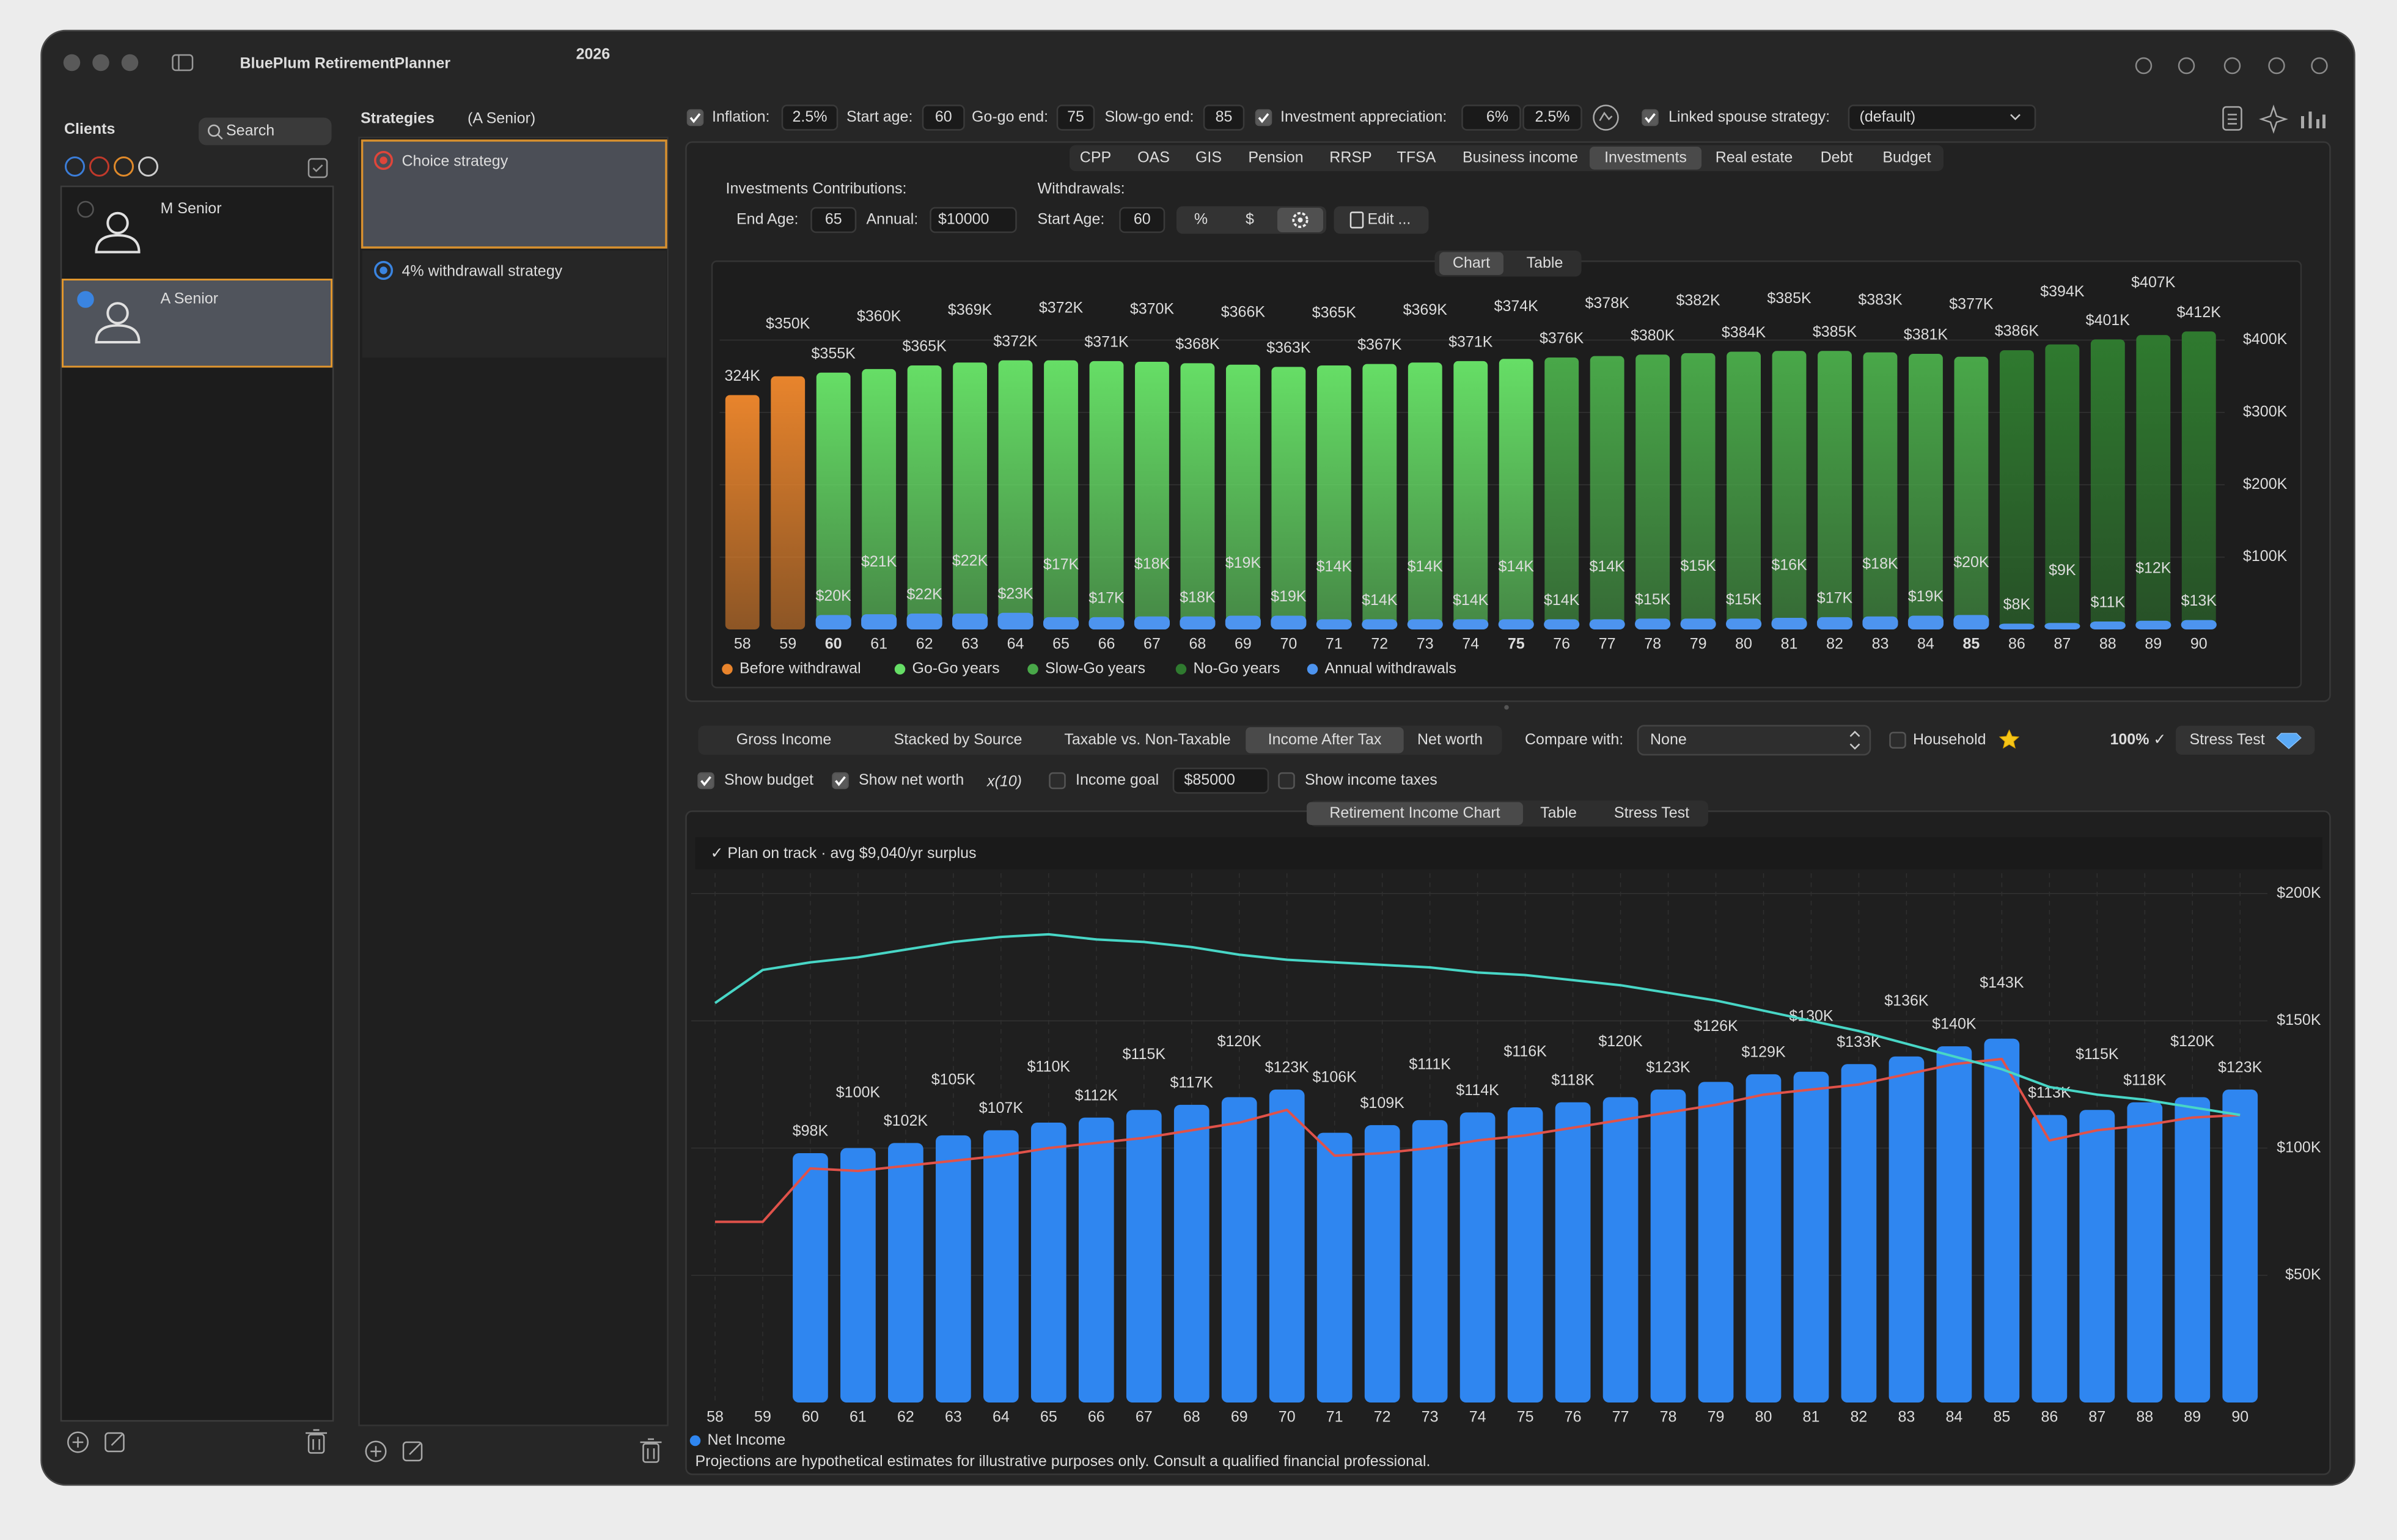 The width and height of the screenshot is (2397, 1540). Describe the element at coordinates (265, 131) in the screenshot. I see `search-field` at that location.